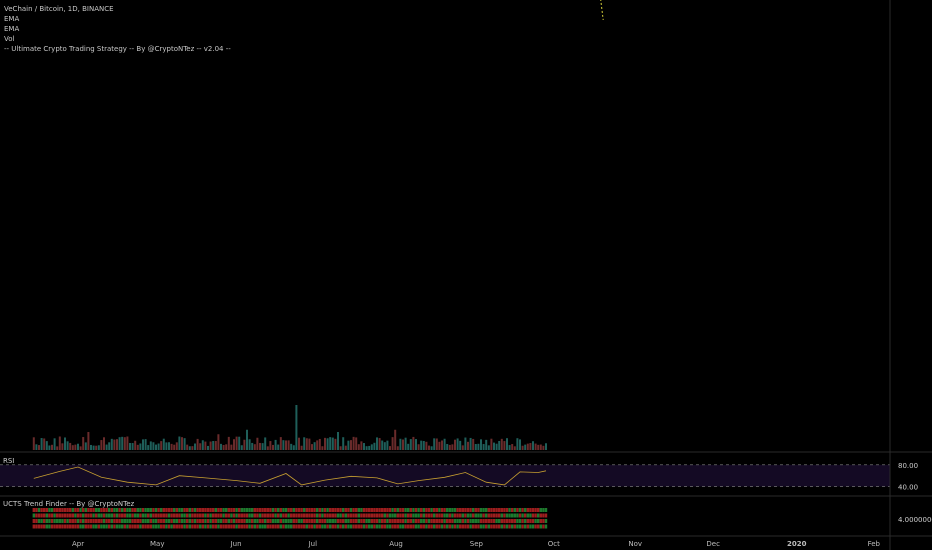 The height and width of the screenshot is (550, 932). Describe the element at coordinates (236, 544) in the screenshot. I see `x-tick-label: Jun` at that location.